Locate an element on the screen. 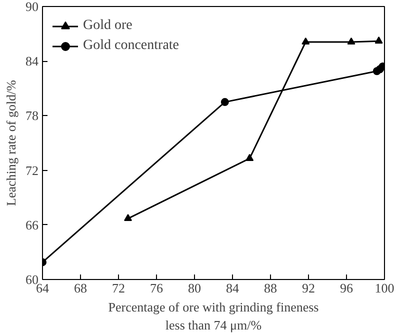  x-tick-label: 92 is located at coordinates (308, 288).